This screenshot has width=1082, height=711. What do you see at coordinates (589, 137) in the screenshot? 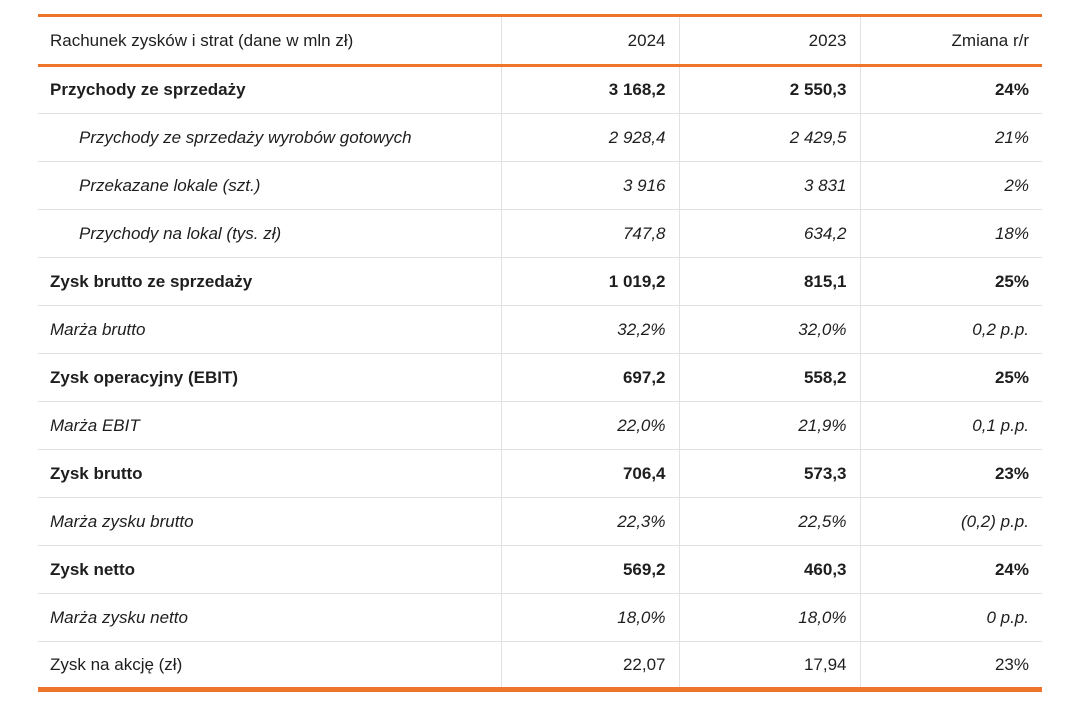
I see `row-value-2024: 2 928,4` at bounding box center [589, 137].